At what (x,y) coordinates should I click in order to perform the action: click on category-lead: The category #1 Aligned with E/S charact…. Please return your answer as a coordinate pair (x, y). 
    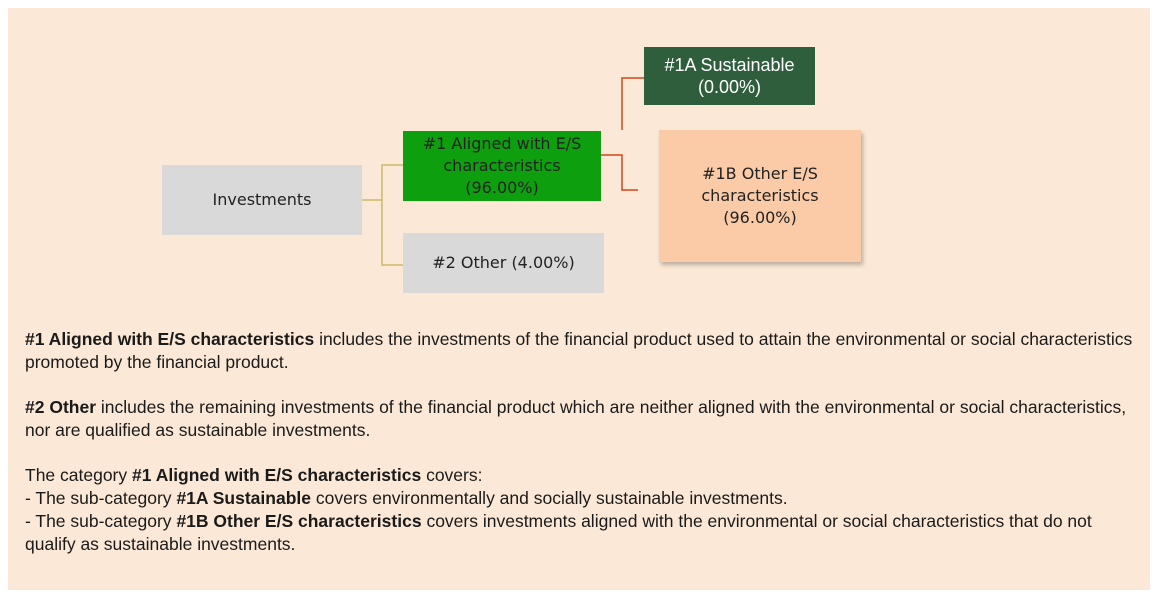
    Looking at the image, I should click on (582, 475).